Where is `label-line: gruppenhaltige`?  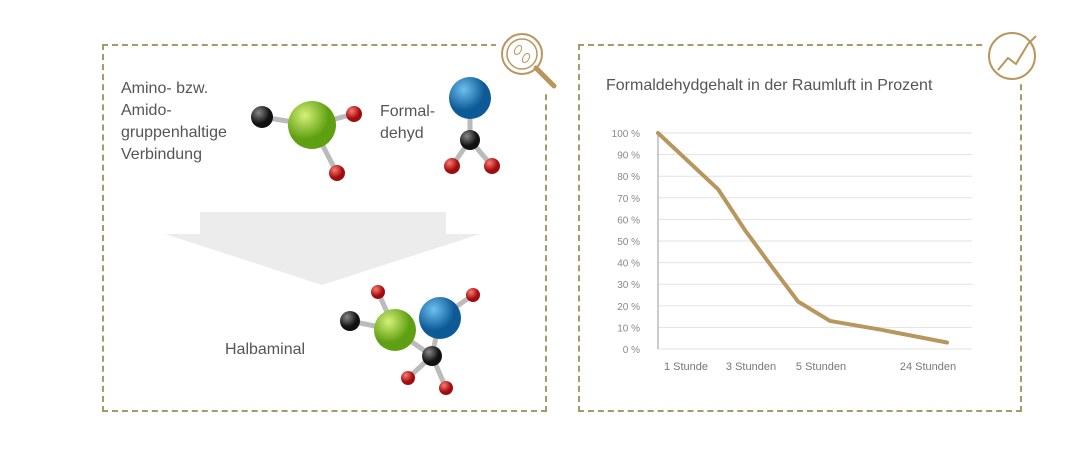
label-line: gruppenhaltige is located at coordinates (174, 132).